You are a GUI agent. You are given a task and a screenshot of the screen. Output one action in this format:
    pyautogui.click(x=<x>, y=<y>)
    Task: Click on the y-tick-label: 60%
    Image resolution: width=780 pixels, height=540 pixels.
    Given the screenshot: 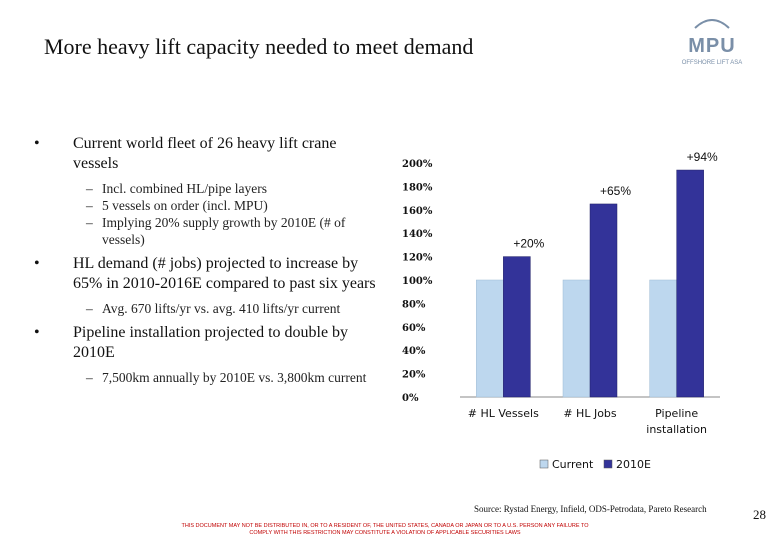 What is the action you would take?
    pyautogui.click(x=414, y=328)
    